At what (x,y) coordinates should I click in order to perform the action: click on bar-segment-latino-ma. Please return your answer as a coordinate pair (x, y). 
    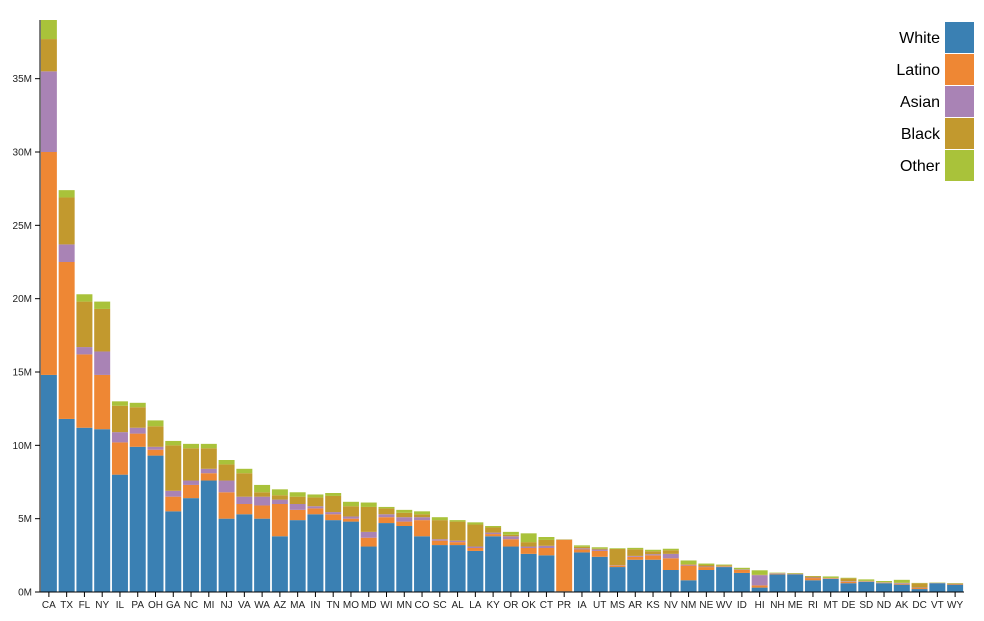
    Looking at the image, I should click on (297, 515).